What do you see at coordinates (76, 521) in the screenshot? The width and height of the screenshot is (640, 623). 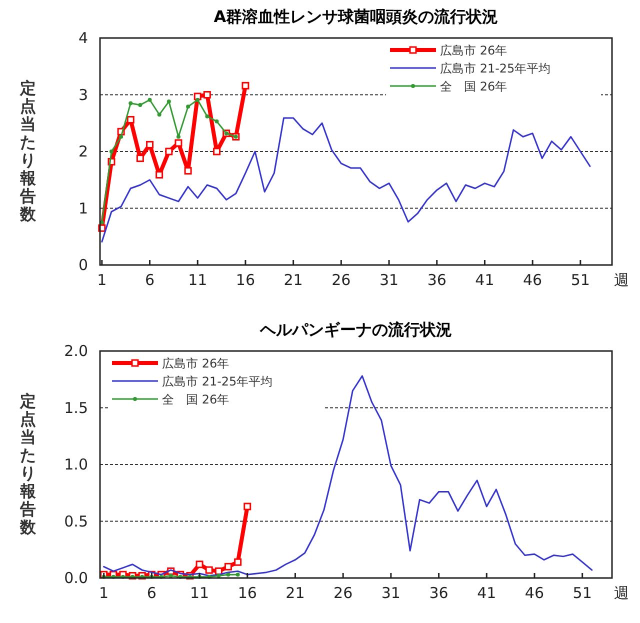 I see `y-tick-label: 0.5` at bounding box center [76, 521].